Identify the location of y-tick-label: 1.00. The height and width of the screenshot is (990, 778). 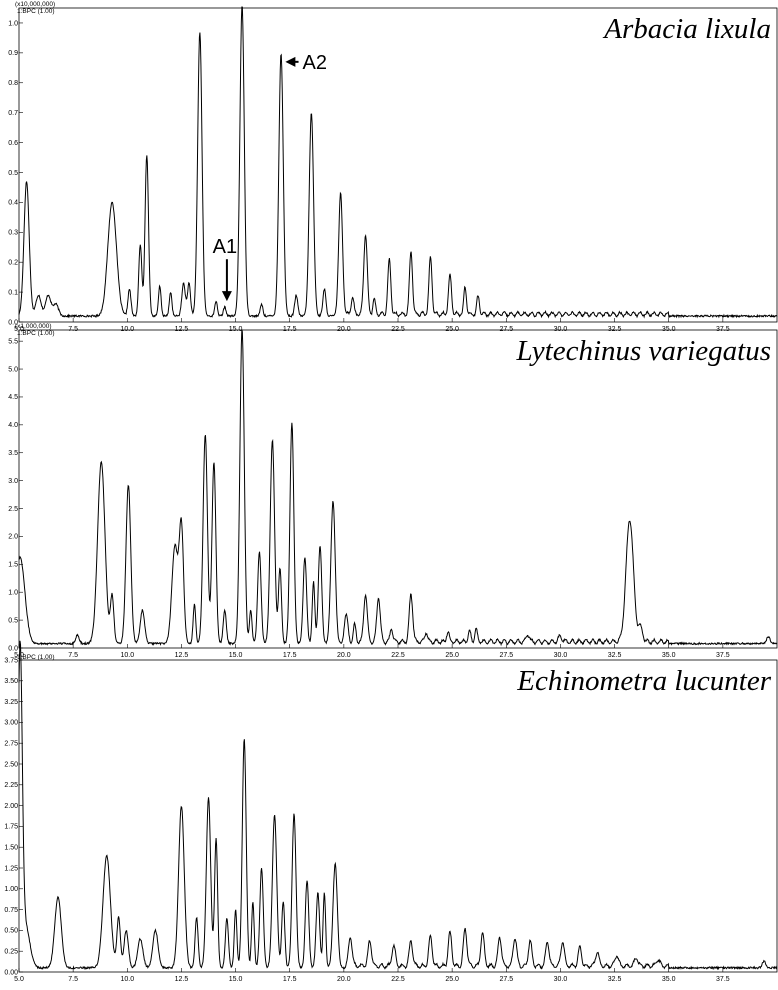
(11, 889).